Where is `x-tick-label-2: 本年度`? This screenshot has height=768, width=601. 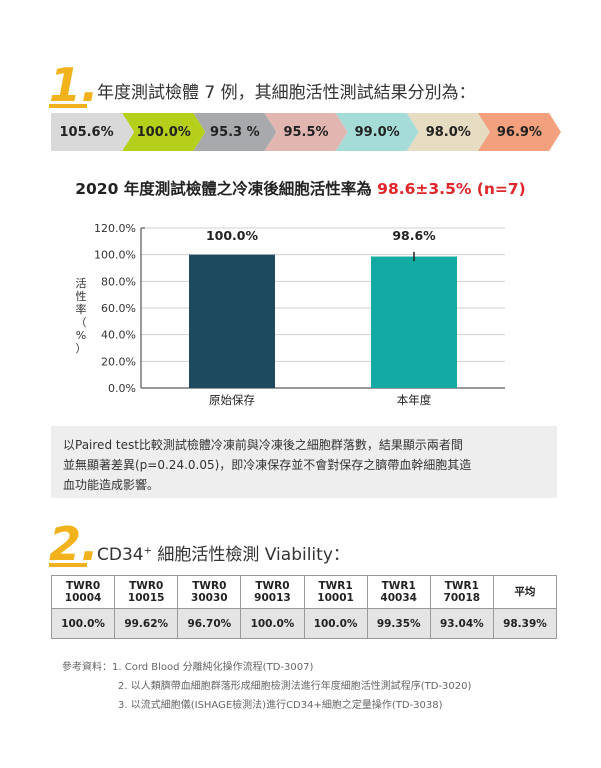
x-tick-label-2: 本年度 is located at coordinates (414, 400).